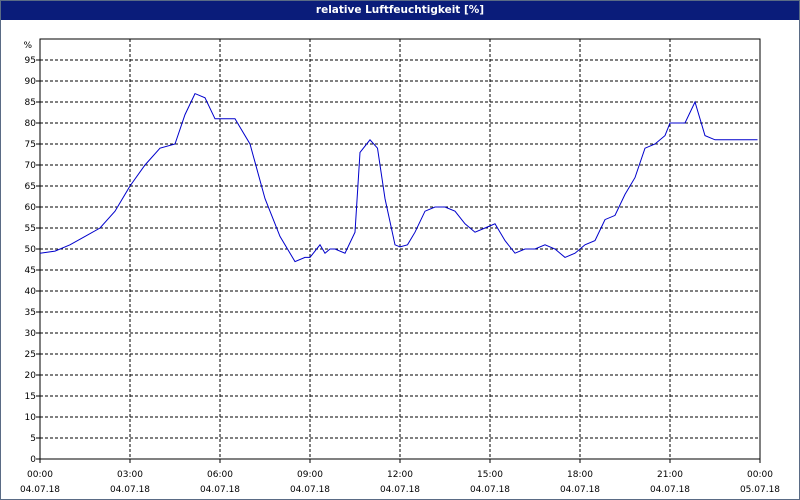  I want to click on y-tick-label: 95, so click(30, 61).